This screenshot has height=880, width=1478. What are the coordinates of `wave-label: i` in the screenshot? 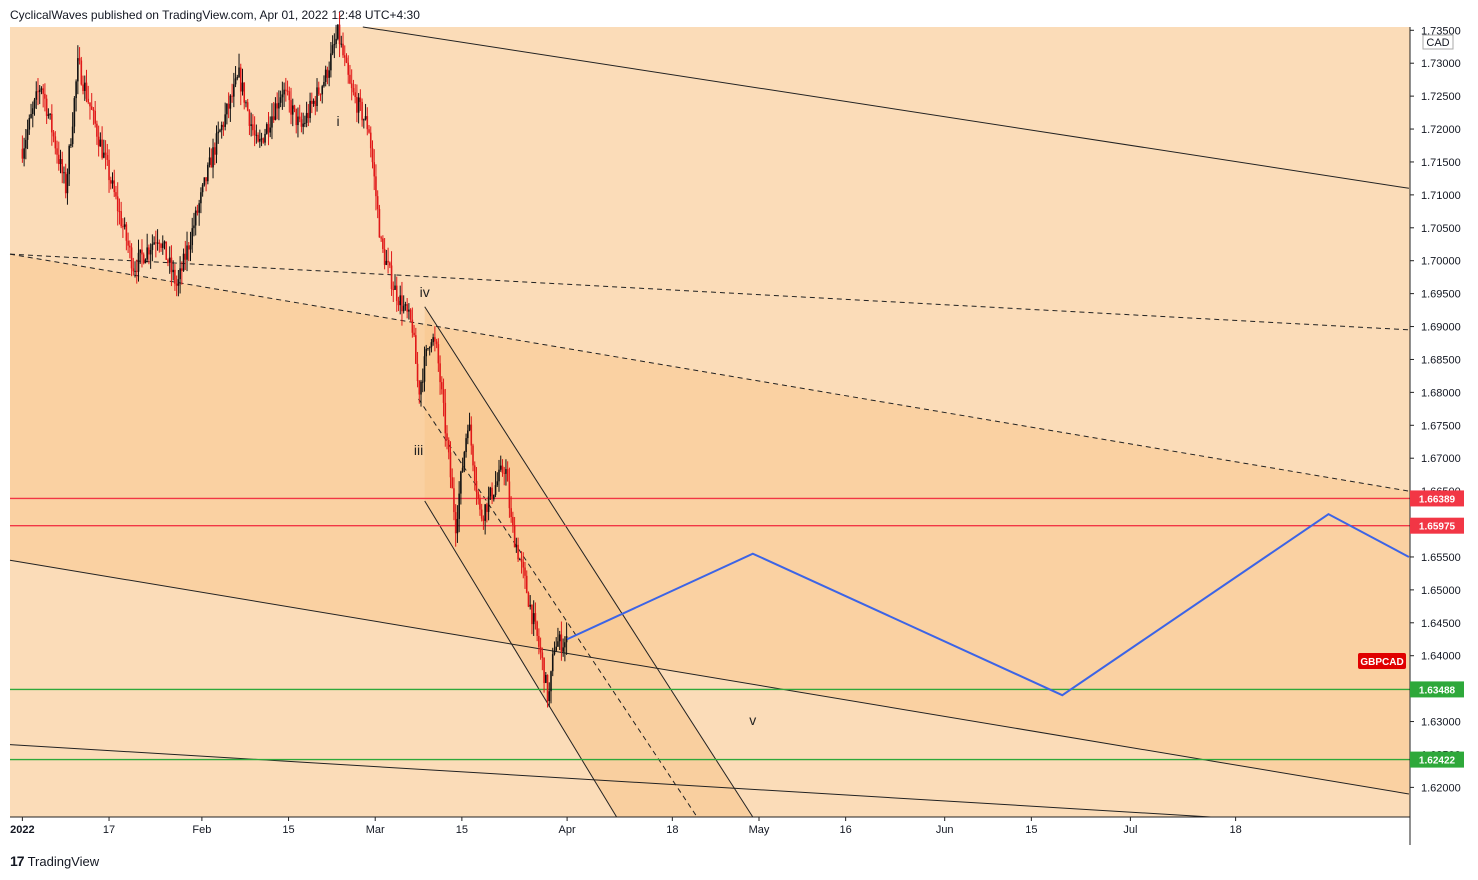 It's located at (338, 121).